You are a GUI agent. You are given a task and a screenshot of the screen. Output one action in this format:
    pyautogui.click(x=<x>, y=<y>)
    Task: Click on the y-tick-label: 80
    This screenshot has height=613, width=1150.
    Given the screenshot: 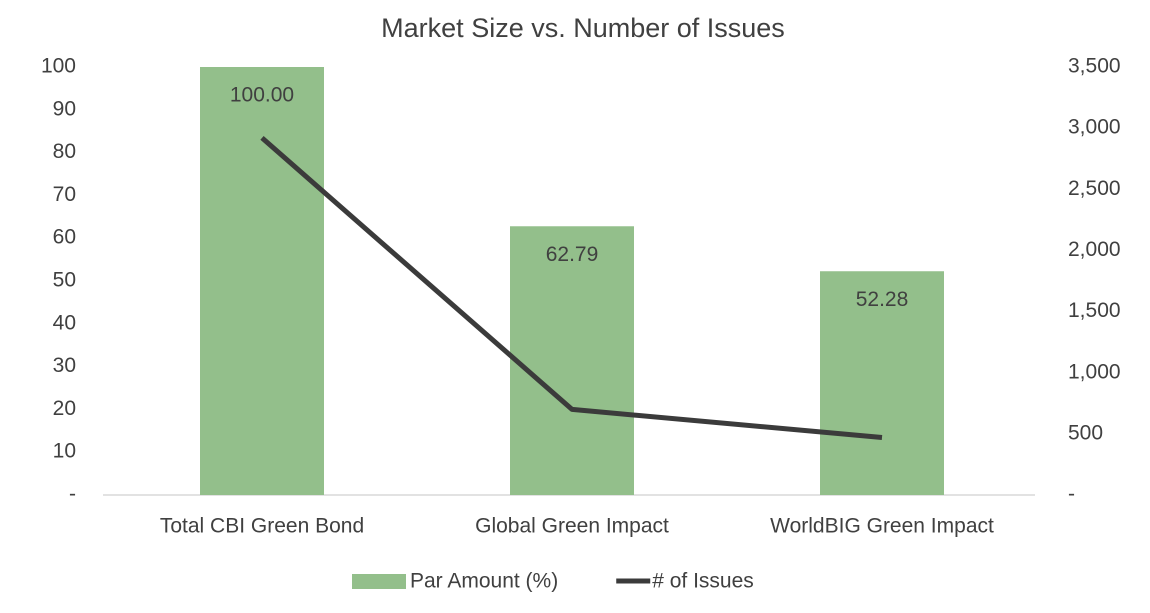 What is the action you would take?
    pyautogui.click(x=64, y=151)
    